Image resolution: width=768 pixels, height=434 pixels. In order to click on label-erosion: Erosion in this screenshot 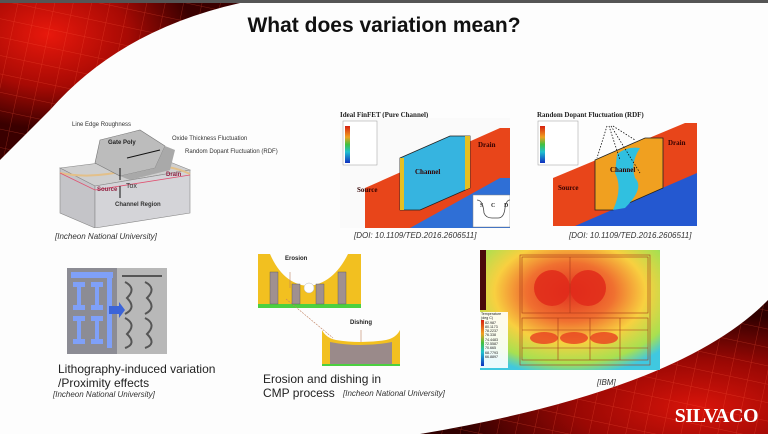, I will do `click(296, 259)`.